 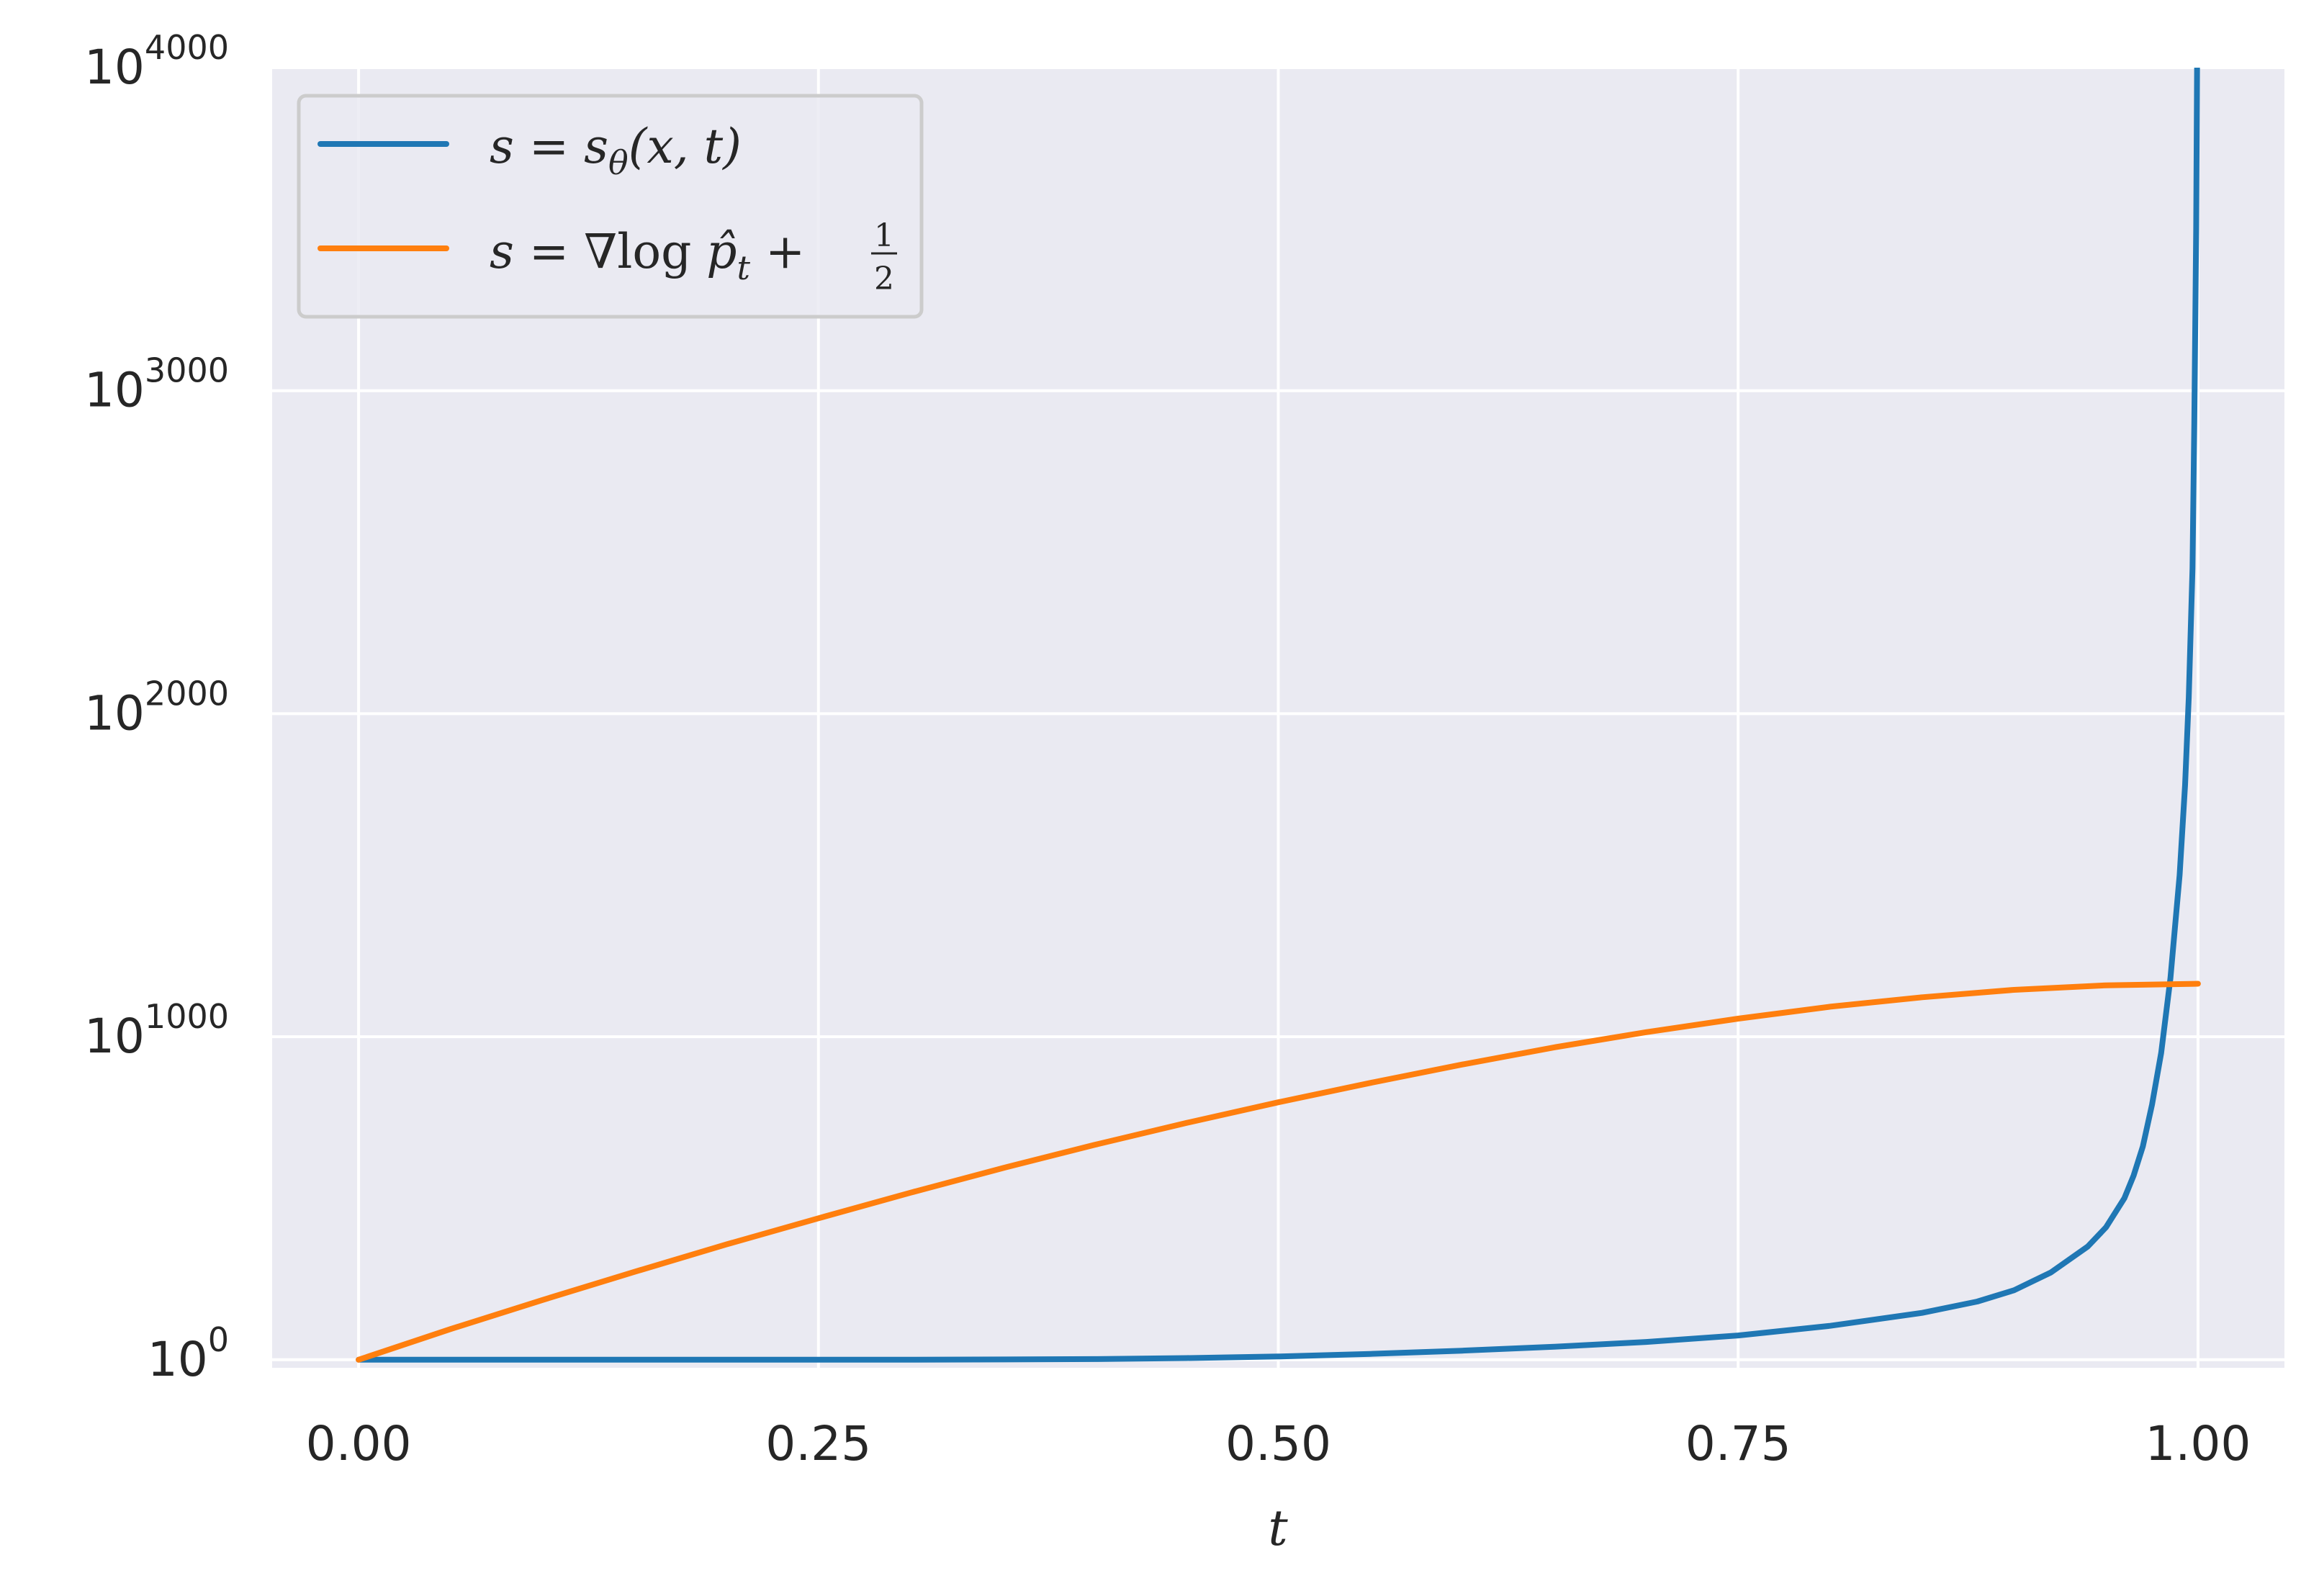 I want to click on y-axis-ticks: 100 101000 102000 103000 104000, so click(x=156, y=707).